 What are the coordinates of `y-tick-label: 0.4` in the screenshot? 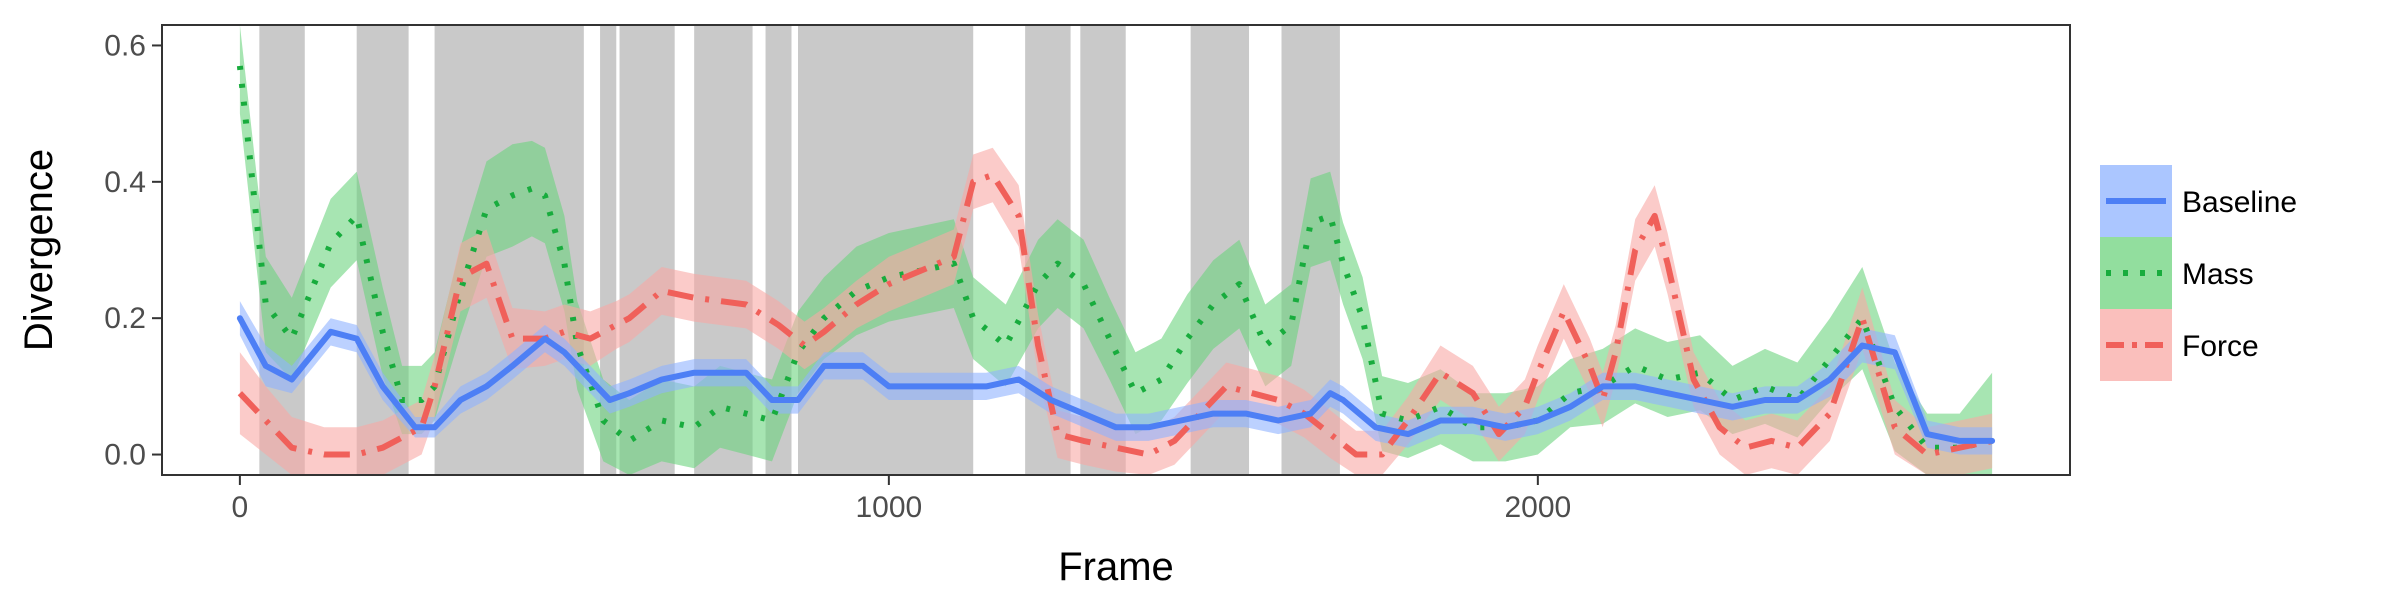 It's located at (125, 182).